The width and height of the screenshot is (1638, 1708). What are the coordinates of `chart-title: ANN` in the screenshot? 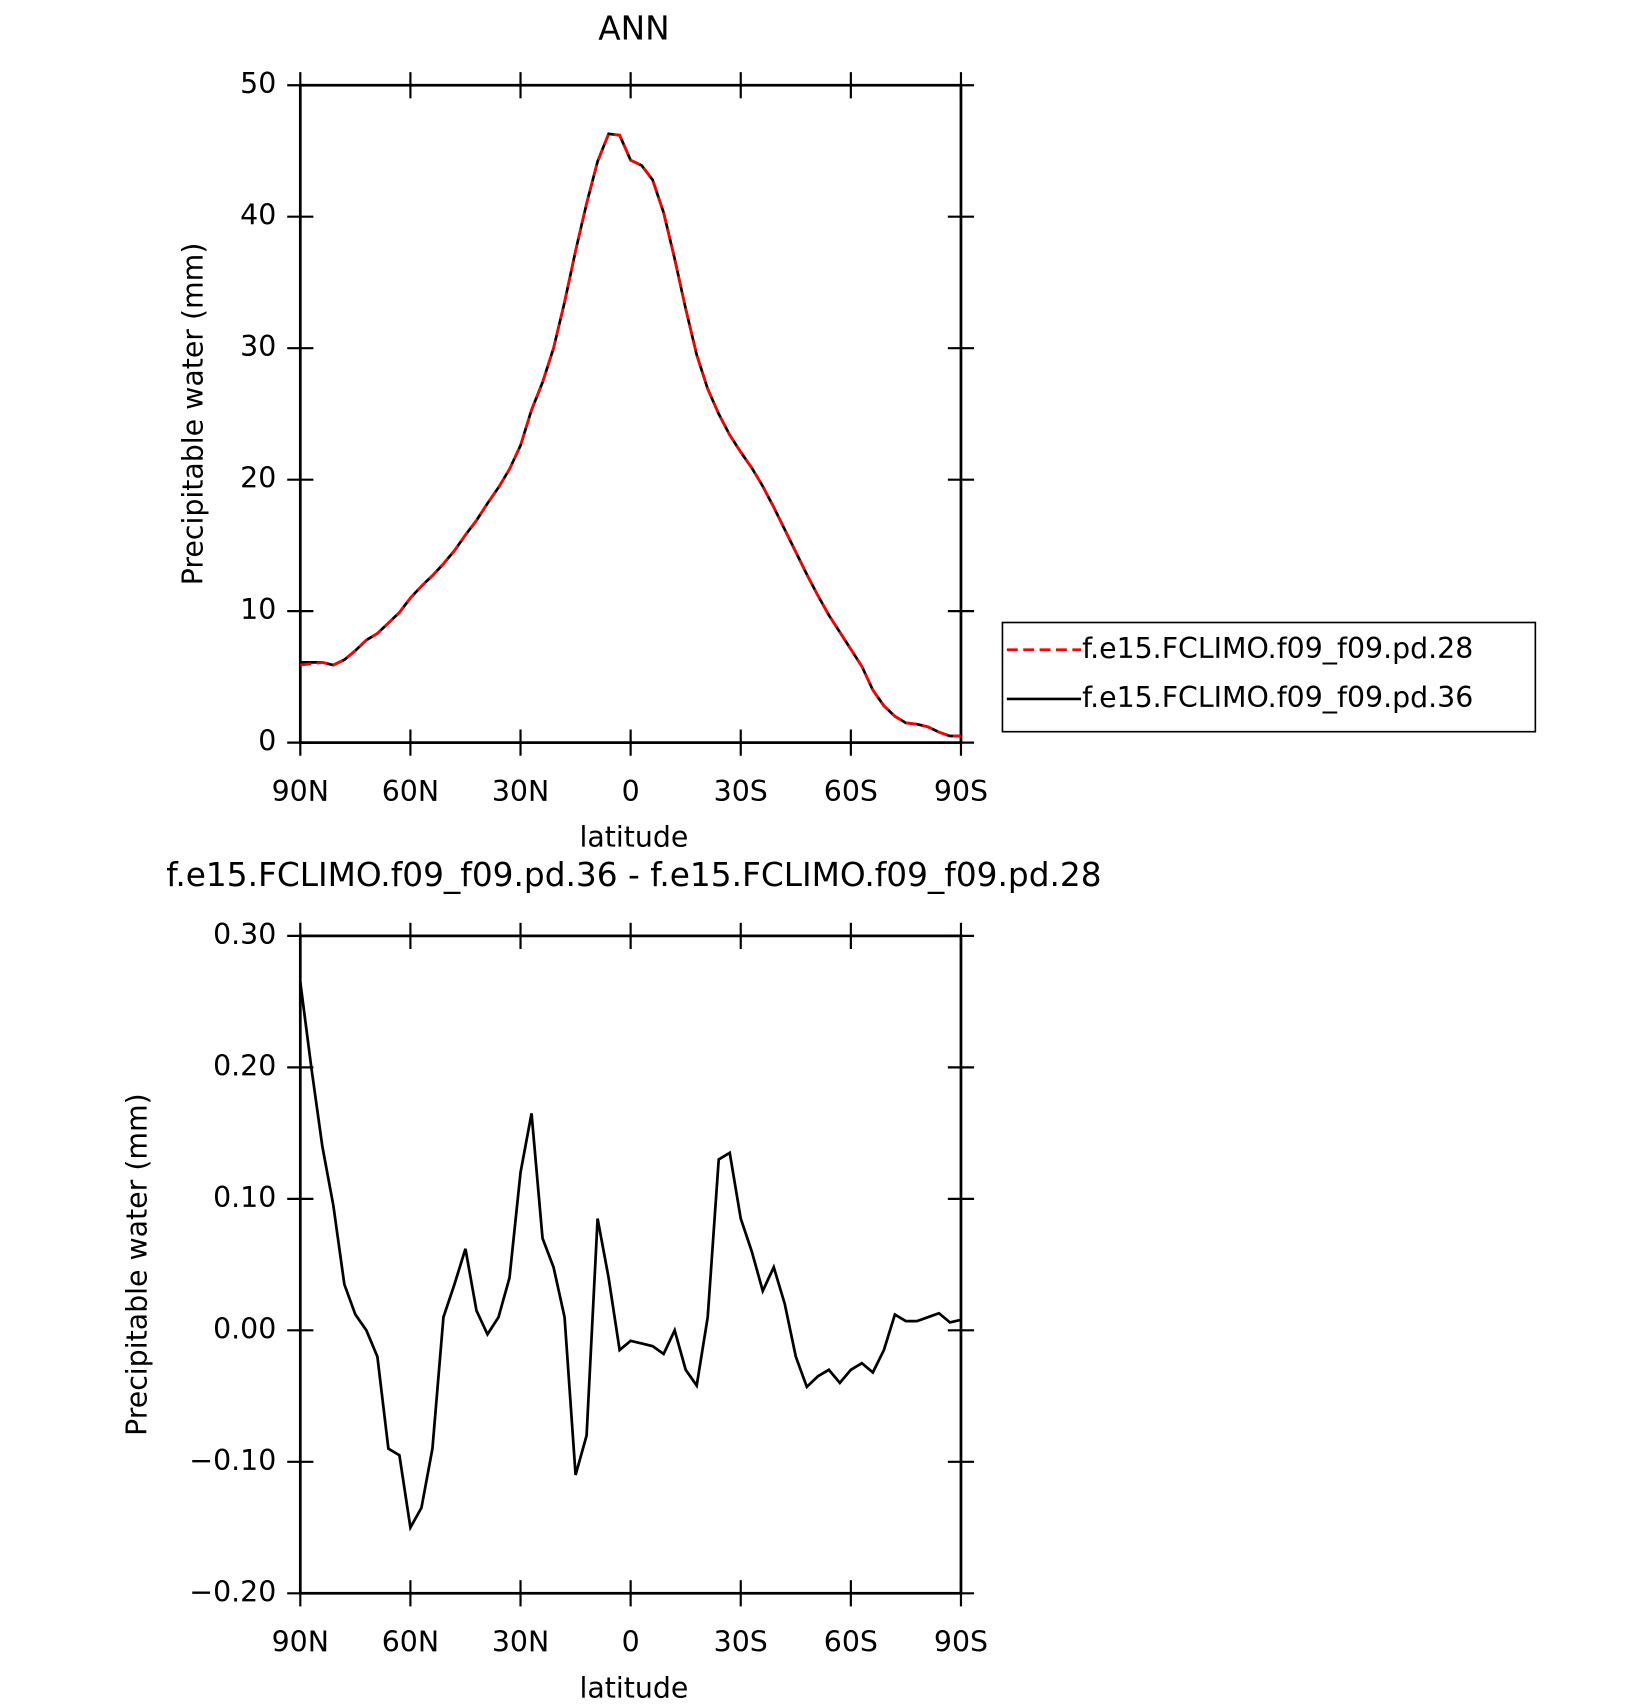 It's located at (633, 29).